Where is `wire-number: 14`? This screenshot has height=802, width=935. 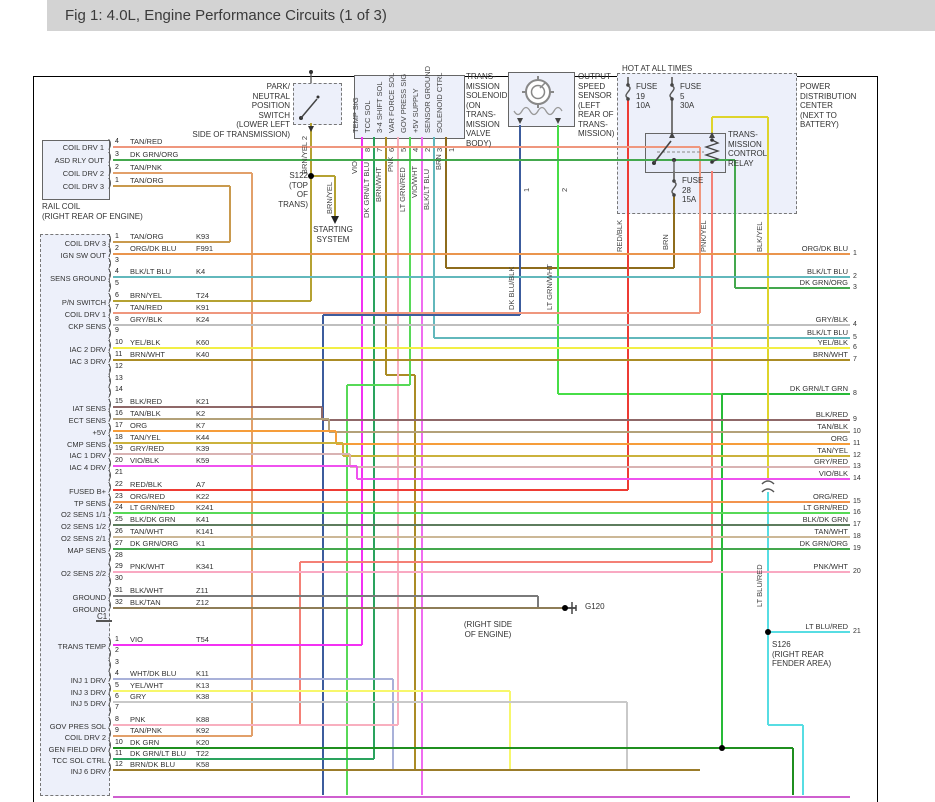 wire-number: 14 is located at coordinates (857, 478).